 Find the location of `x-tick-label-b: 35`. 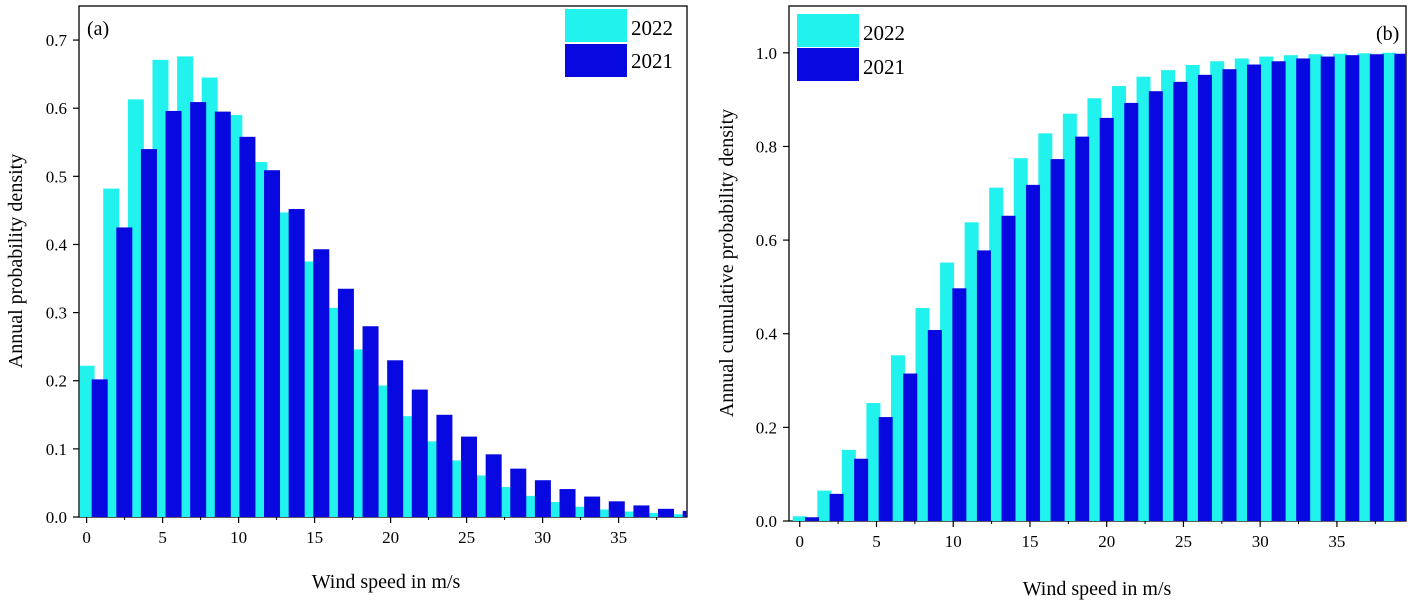

x-tick-label-b: 35 is located at coordinates (1336, 541).